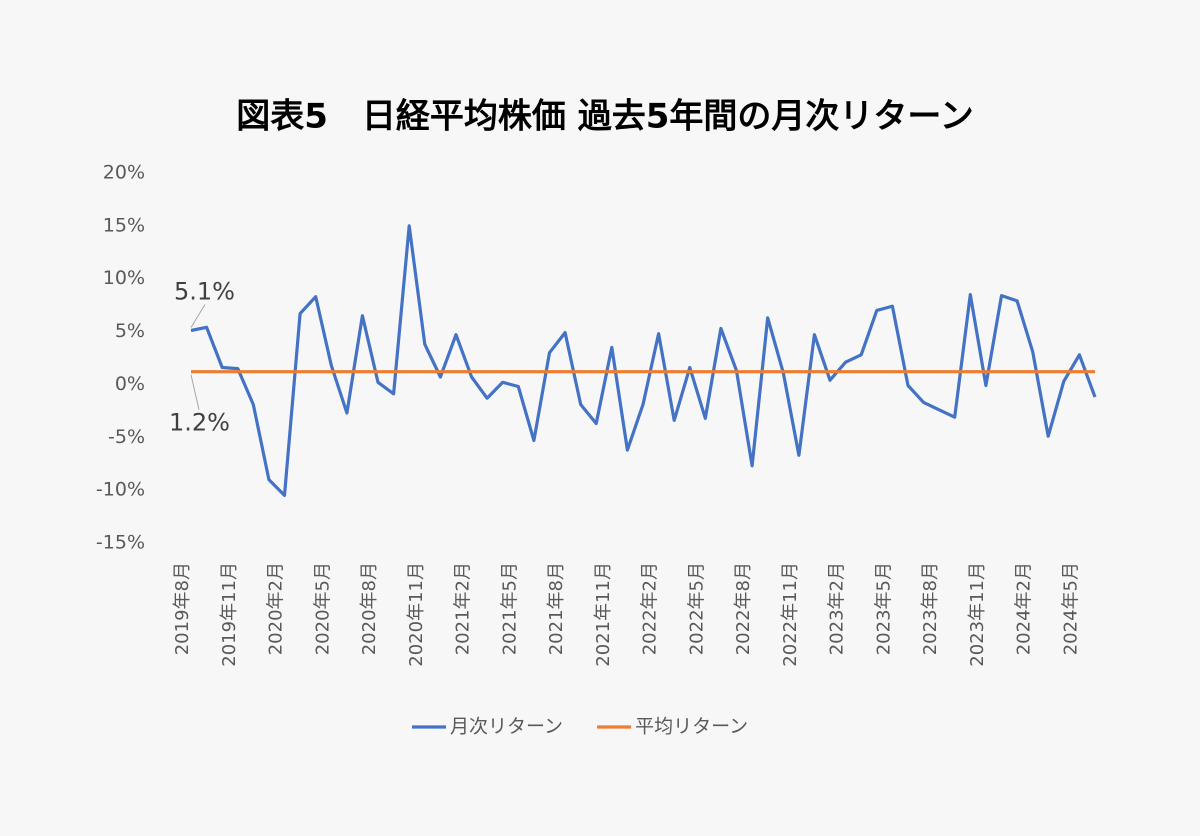  Describe the element at coordinates (650, 608) in the screenshot. I see `x-tick-label: 2022年2月` at that location.